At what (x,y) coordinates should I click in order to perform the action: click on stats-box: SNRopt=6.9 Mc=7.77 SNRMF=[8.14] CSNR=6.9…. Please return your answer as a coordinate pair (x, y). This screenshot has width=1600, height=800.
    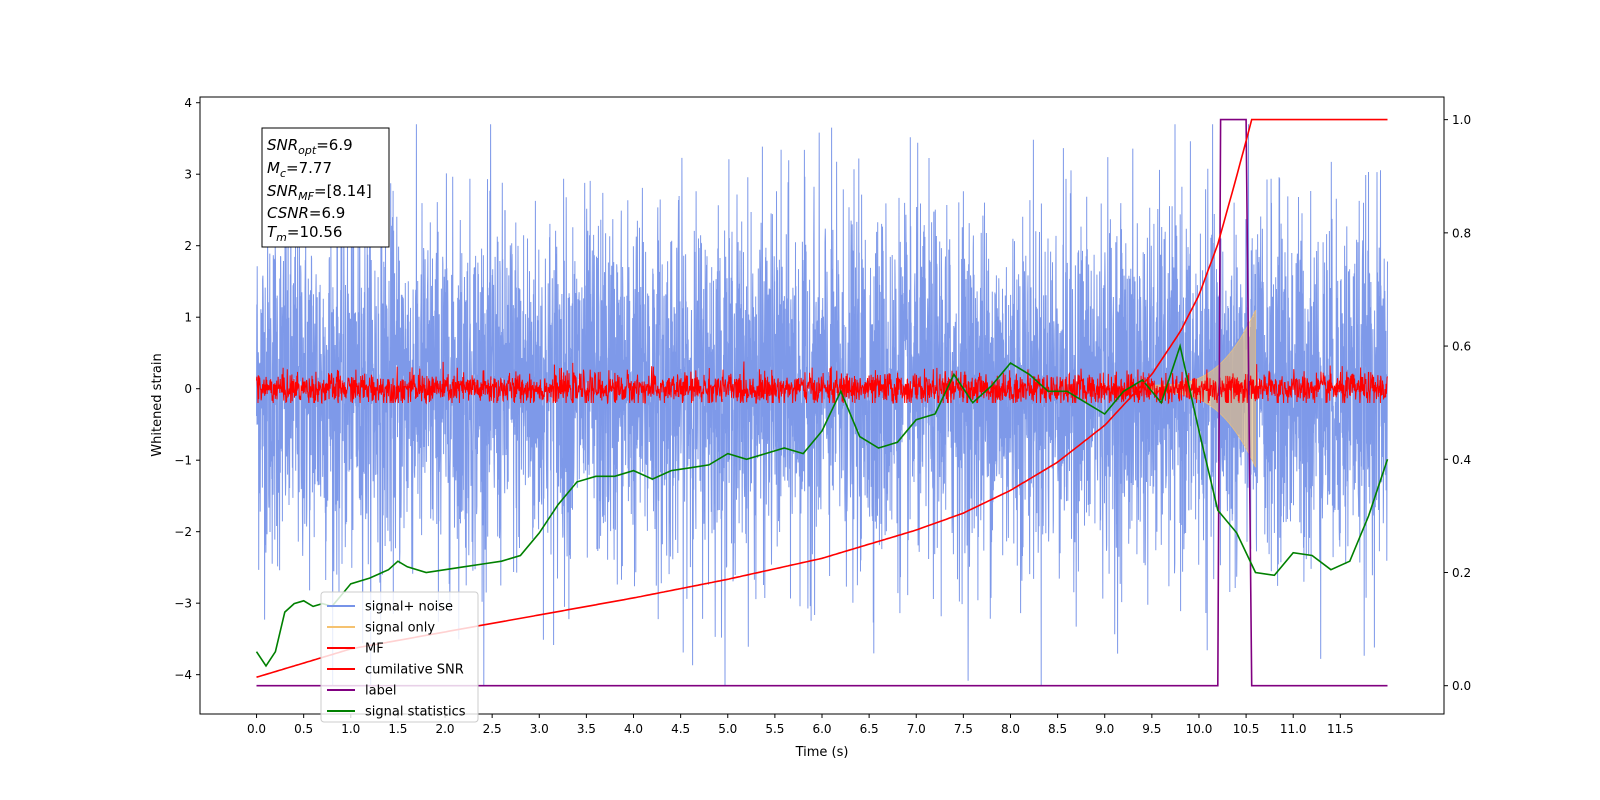
    Looking at the image, I should click on (325, 187).